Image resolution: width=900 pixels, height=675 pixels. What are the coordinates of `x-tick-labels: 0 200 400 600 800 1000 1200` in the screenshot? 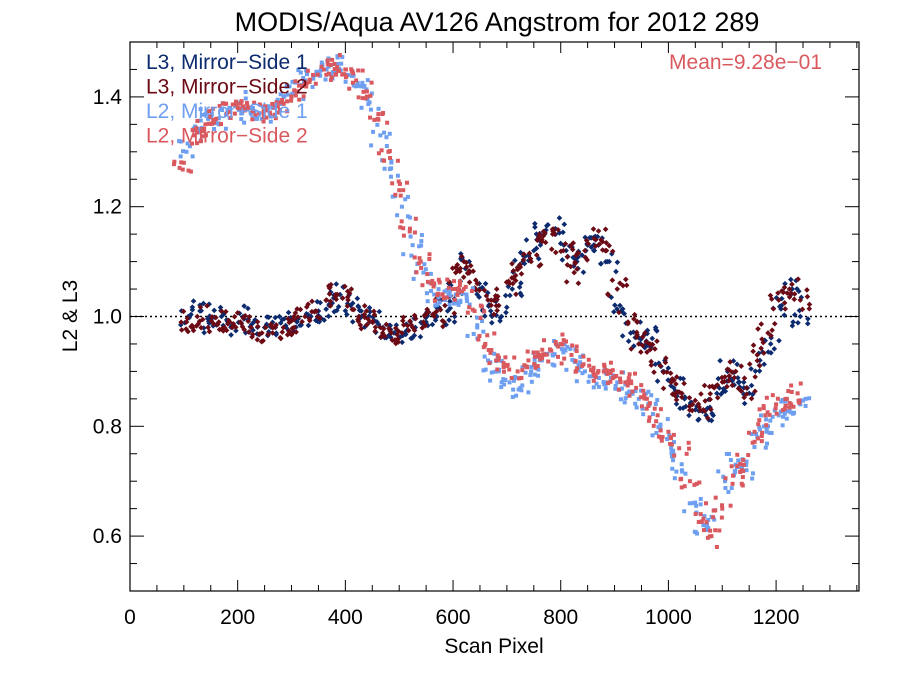 It's located at (461, 617).